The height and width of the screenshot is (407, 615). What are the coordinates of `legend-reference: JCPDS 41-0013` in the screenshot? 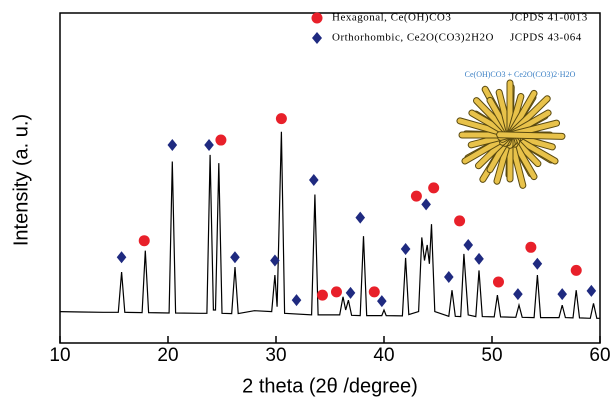 It's located at (549, 18).